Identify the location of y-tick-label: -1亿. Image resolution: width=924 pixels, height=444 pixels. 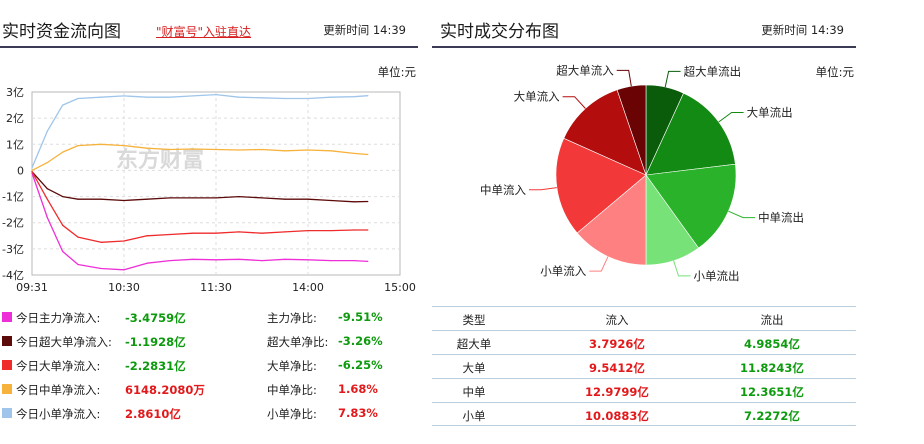
(13, 197).